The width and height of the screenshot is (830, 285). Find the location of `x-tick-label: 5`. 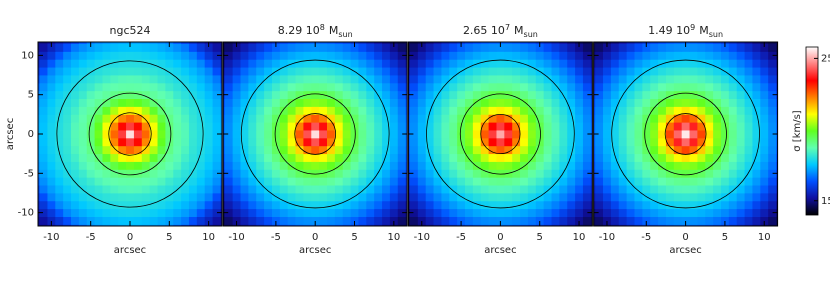

x-tick-label: 5 is located at coordinates (354, 237).